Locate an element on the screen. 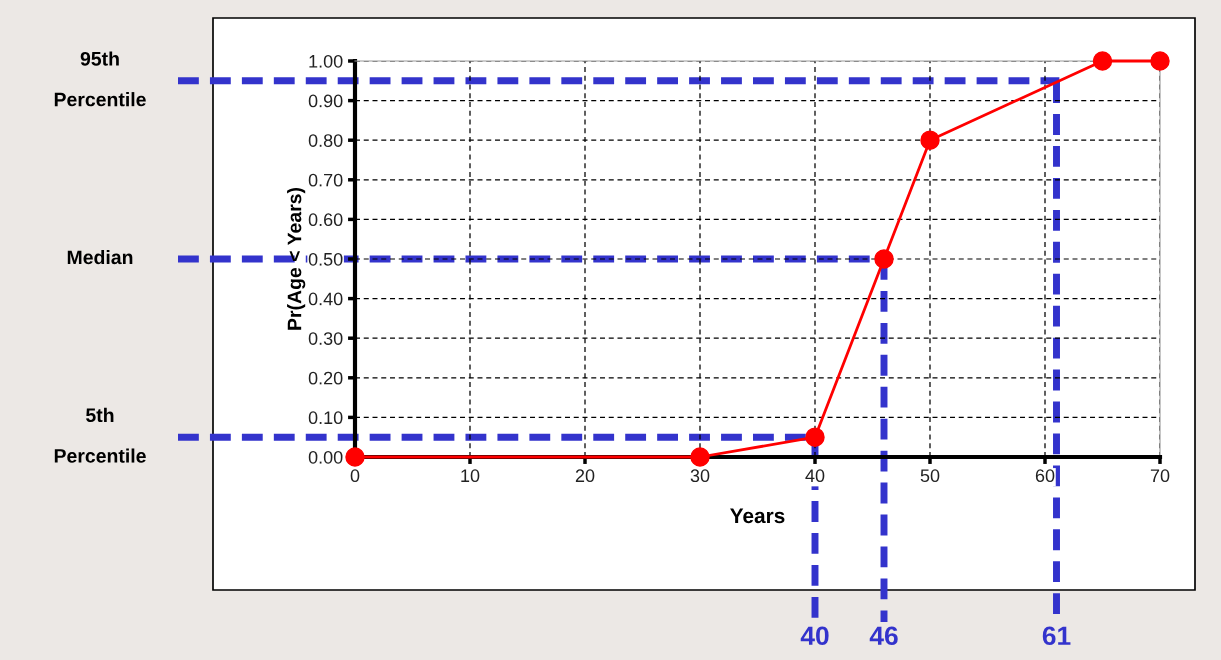 Image resolution: width=1221 pixels, height=660 pixels. y-tick-label: 0.20 is located at coordinates (325, 378).